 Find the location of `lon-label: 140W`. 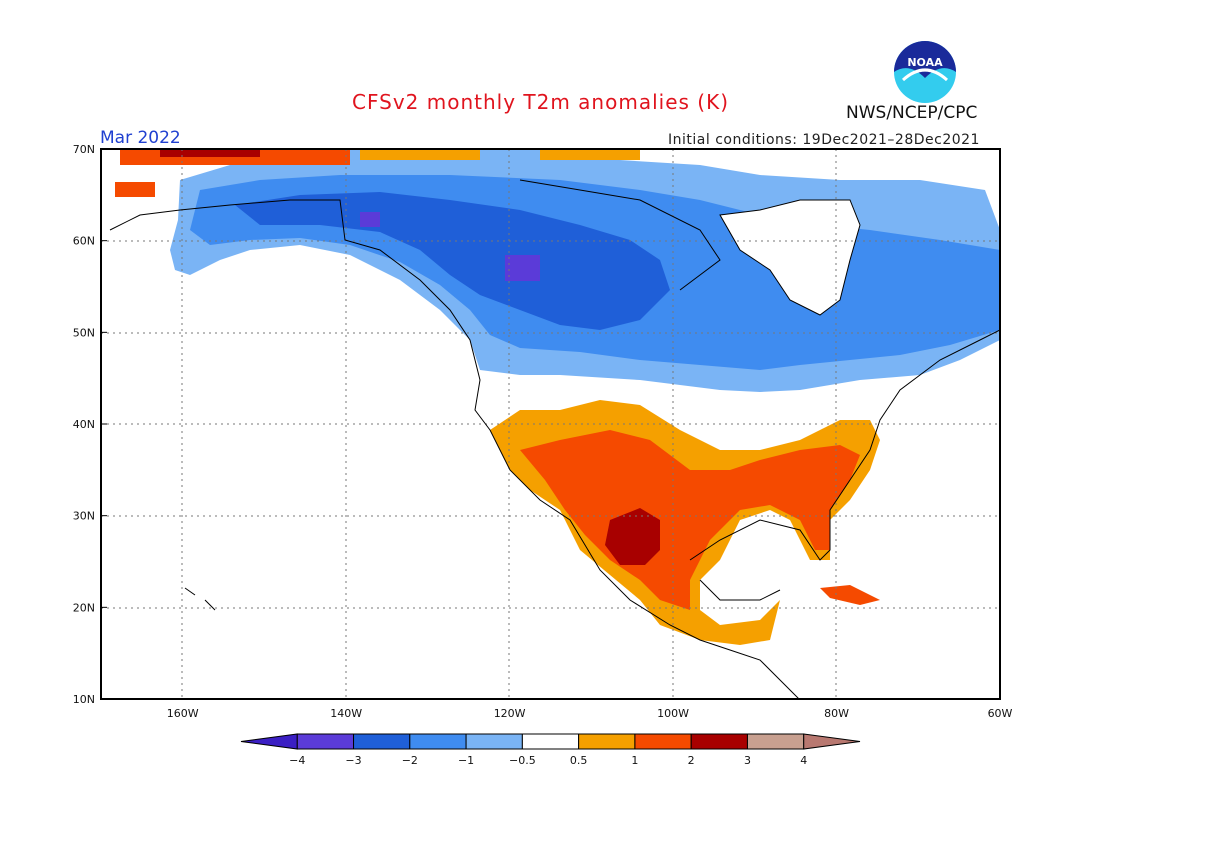

lon-label: 140W is located at coordinates (346, 713).